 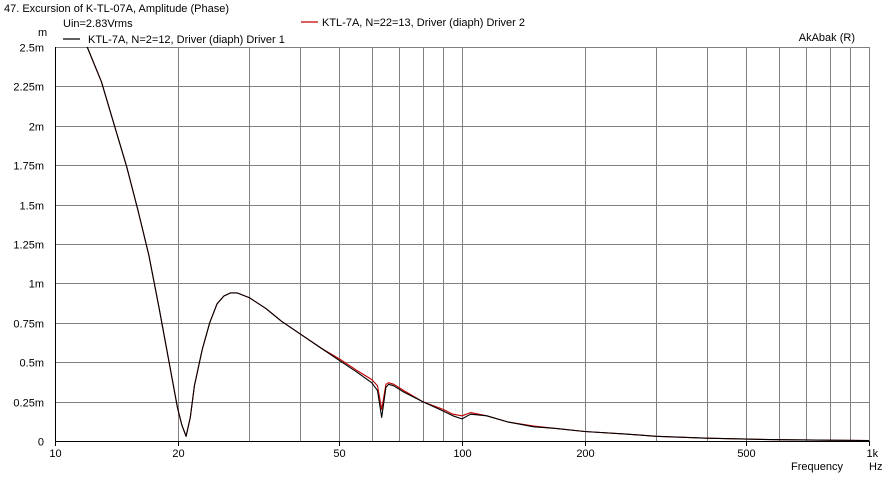 What do you see at coordinates (178, 454) in the screenshot?
I see `x-tick-label: 20` at bounding box center [178, 454].